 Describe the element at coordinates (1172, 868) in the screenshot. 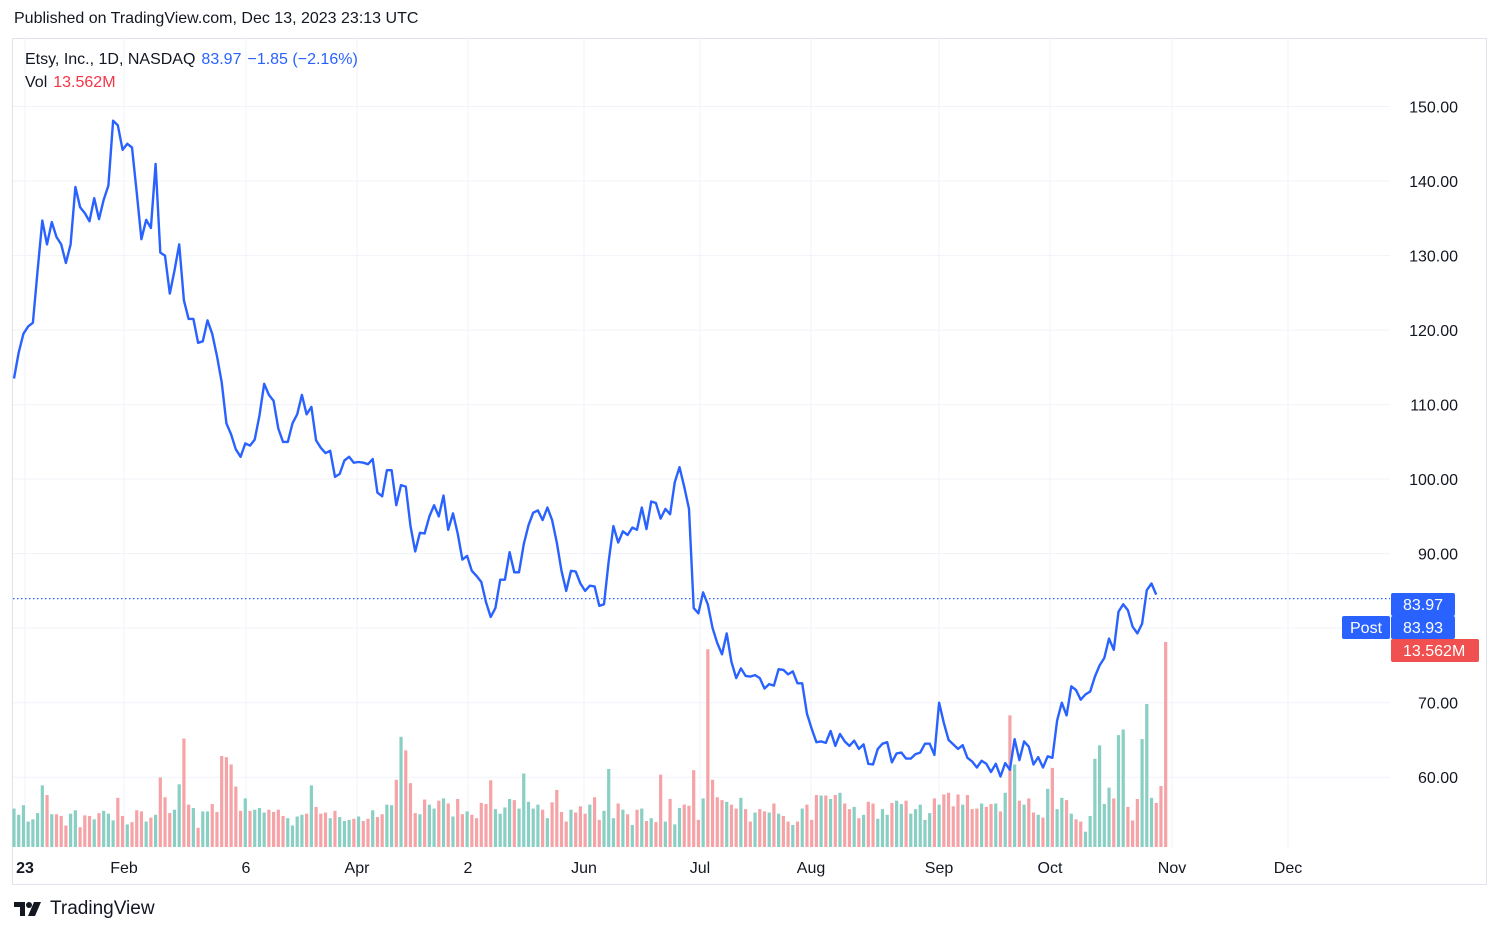

I see `x-tick-label: Nov` at that location.